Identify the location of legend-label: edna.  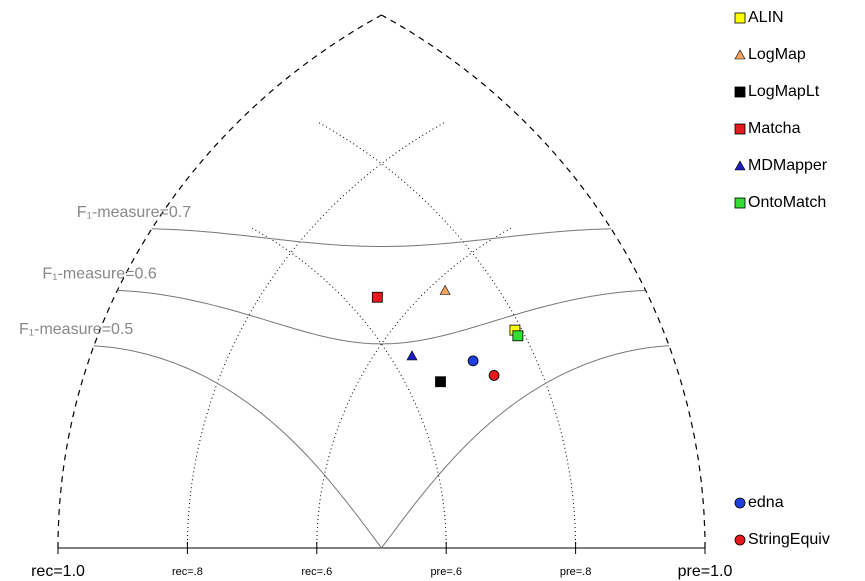
(766, 502).